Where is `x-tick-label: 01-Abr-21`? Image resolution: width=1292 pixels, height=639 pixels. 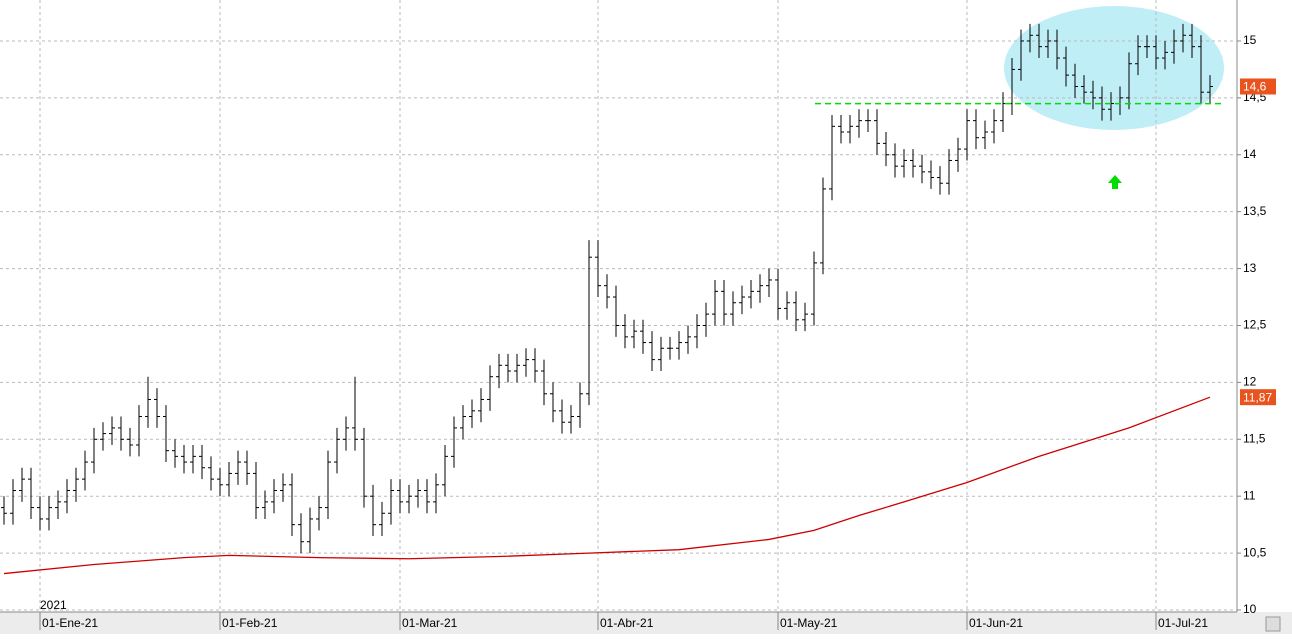 x-tick-label: 01-Abr-21 is located at coordinates (627, 623).